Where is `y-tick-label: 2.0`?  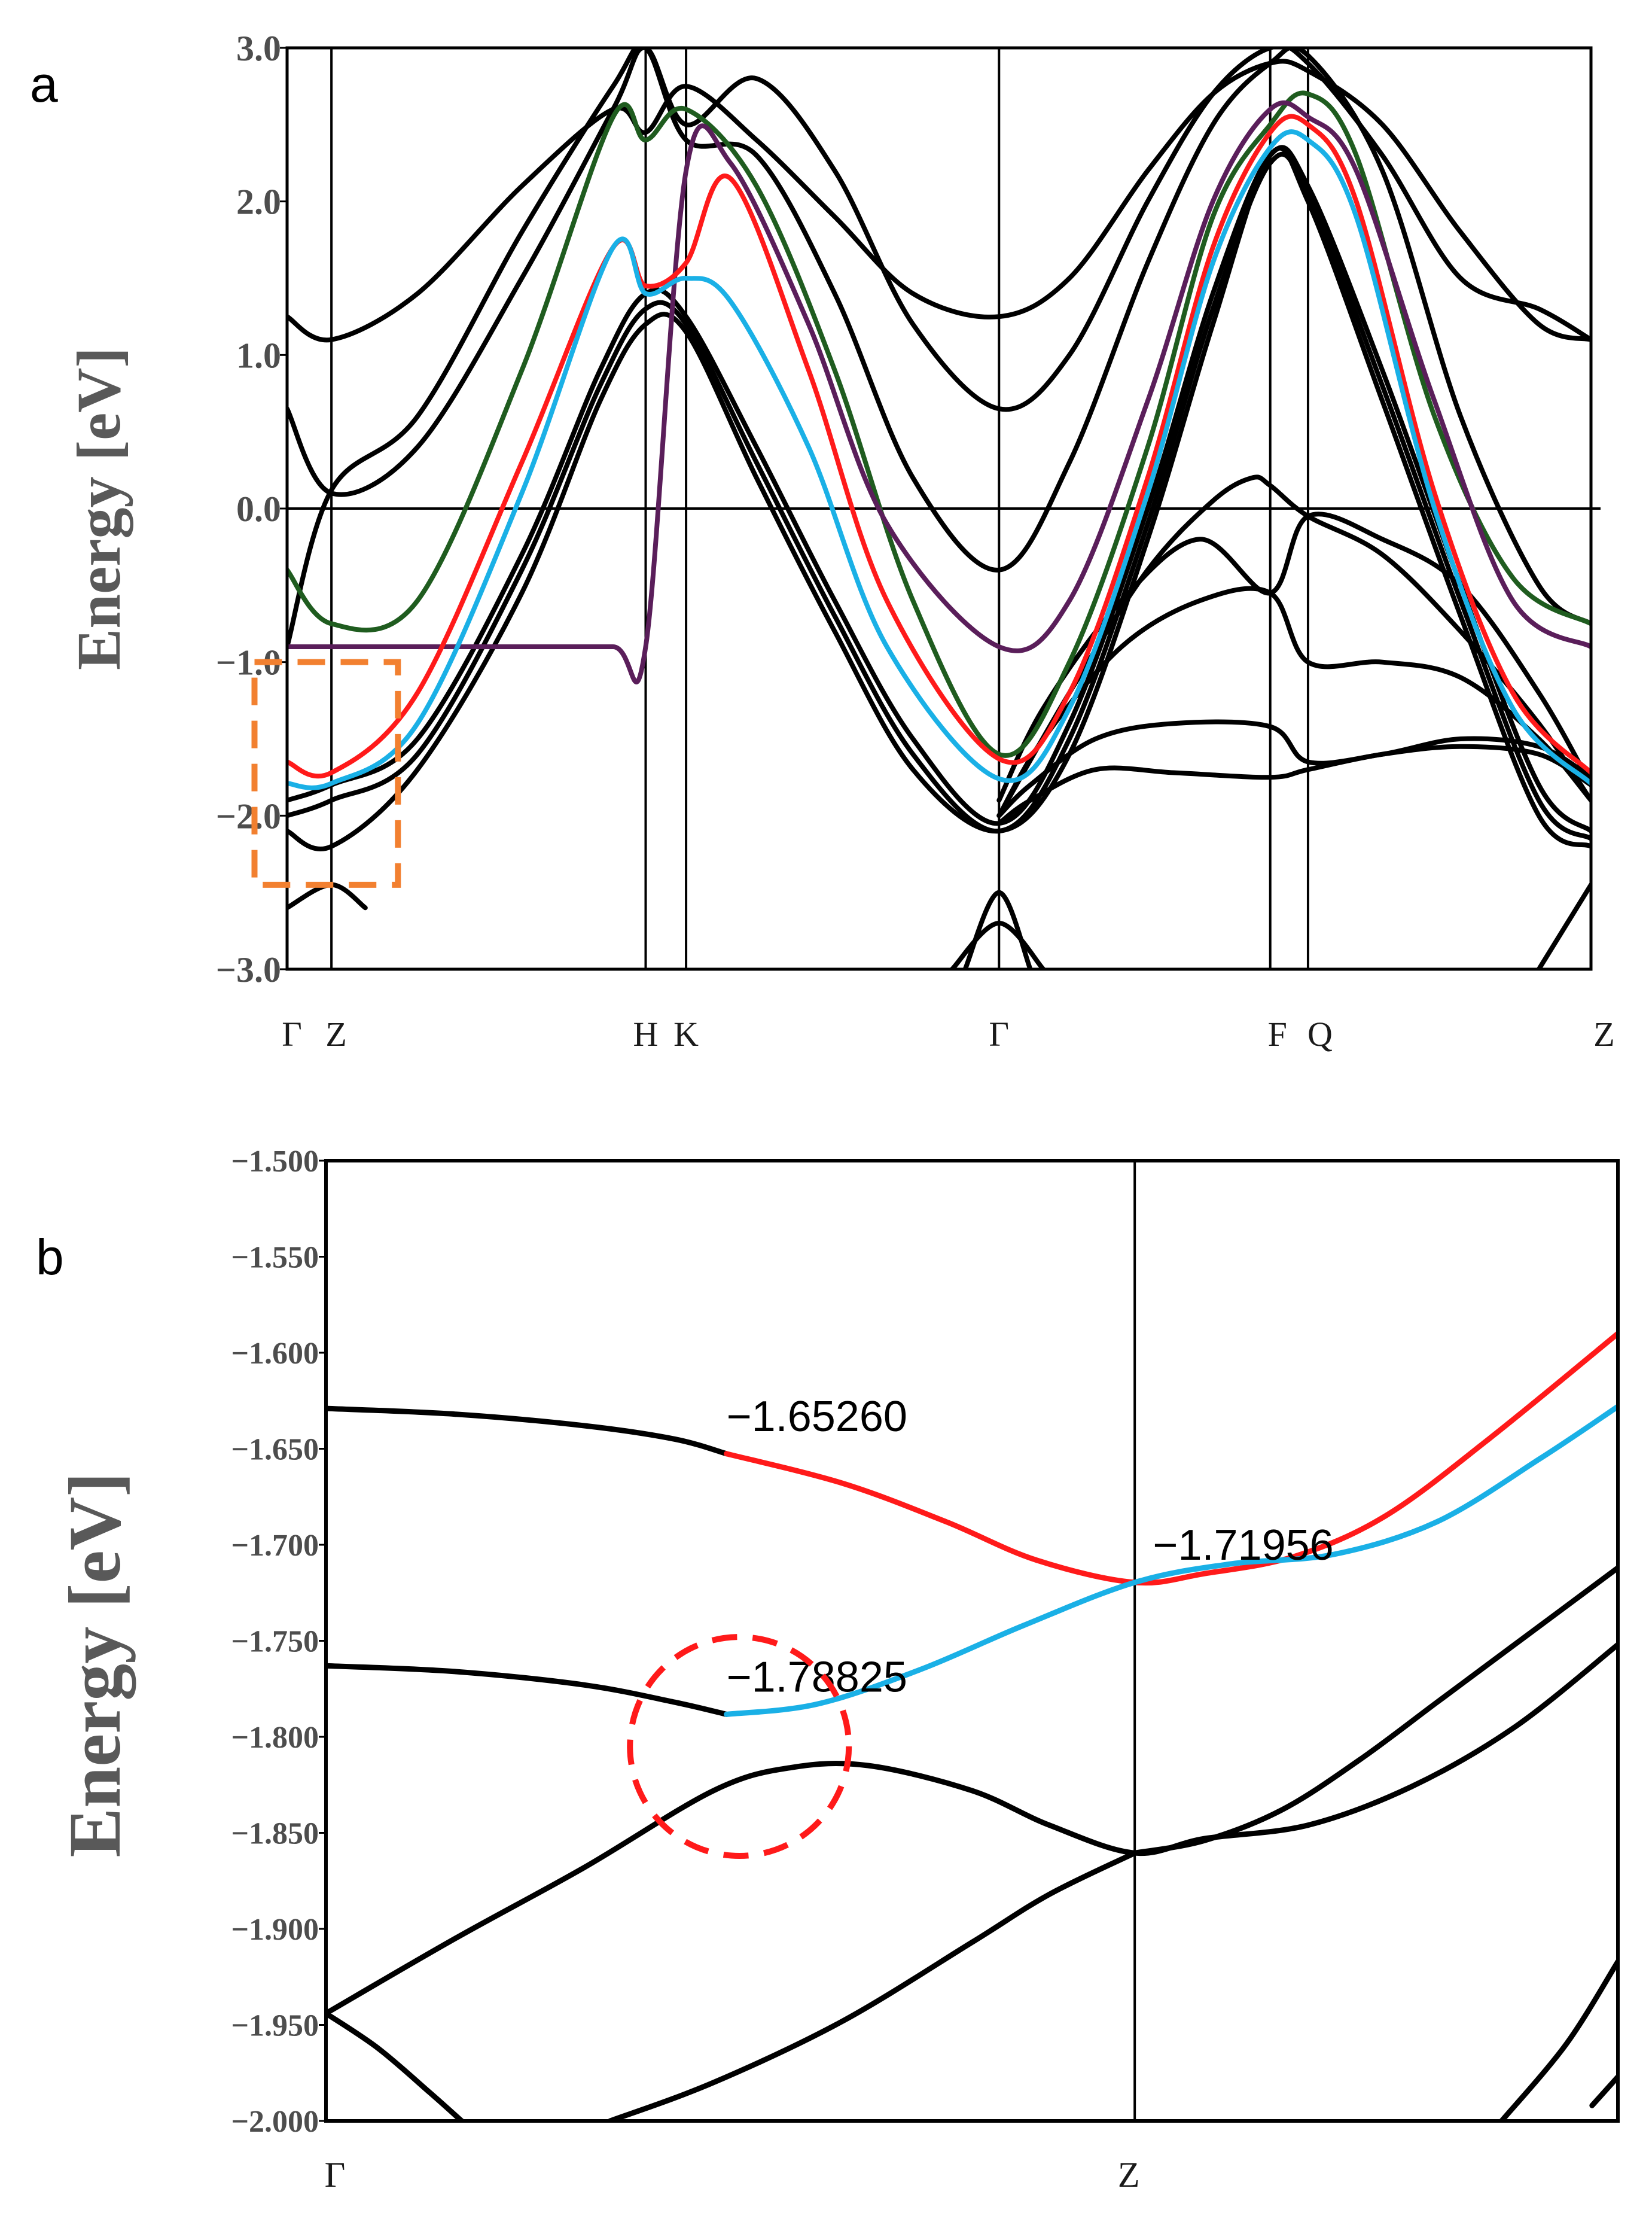
y-tick-label: 2.0 is located at coordinates (258, 202).